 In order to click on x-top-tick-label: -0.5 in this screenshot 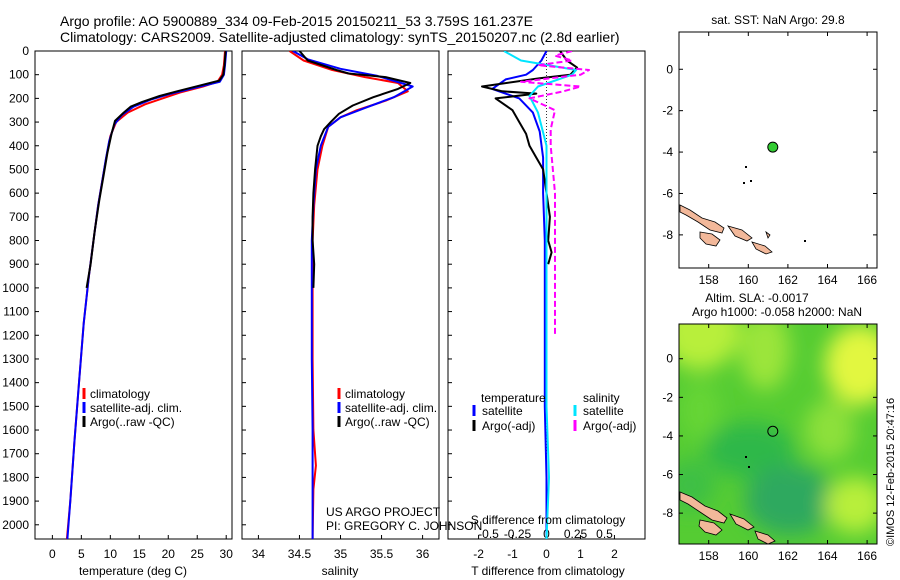, I will do `click(488, 534)`.